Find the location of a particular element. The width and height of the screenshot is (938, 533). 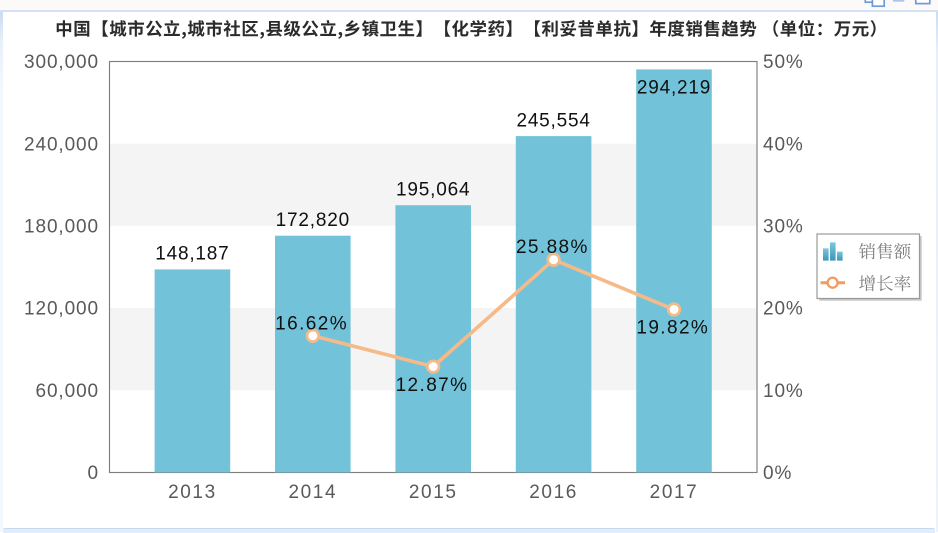

svg-text: 148,187 is located at coordinates (192, 254).